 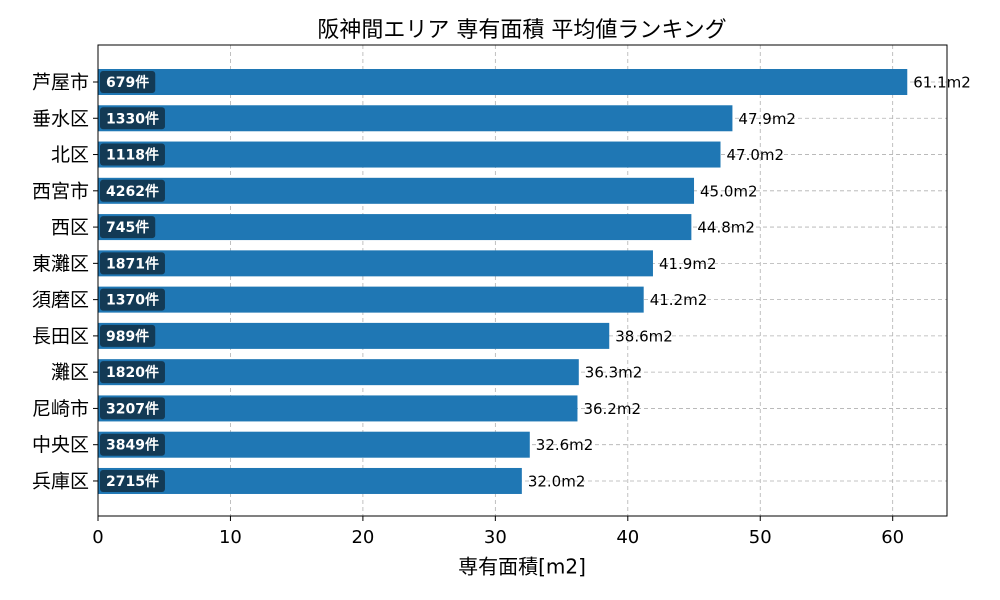 I want to click on y-tick-label: 北区, so click(x=70, y=155).